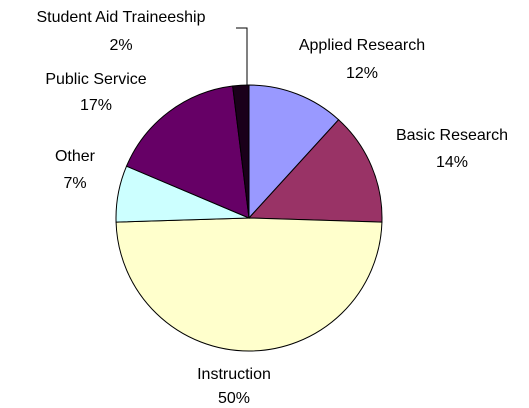 This screenshot has height=408, width=529. I want to click on slice-label: Instruction, so click(234, 374).